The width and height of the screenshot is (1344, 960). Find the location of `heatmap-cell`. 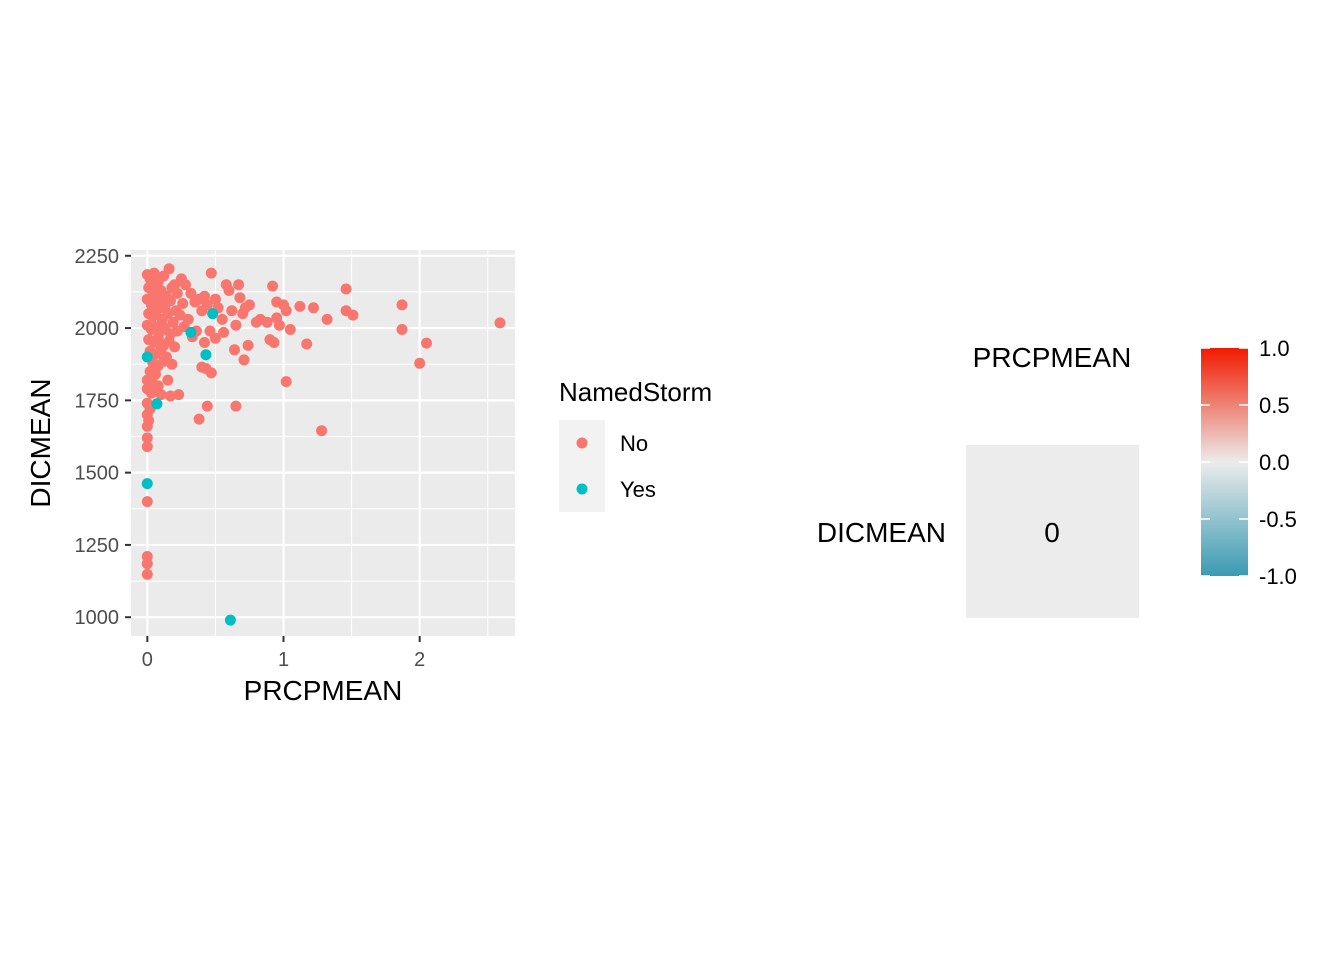

heatmap-cell is located at coordinates (1052, 531).